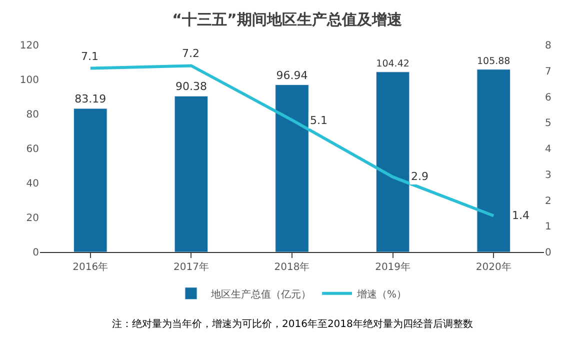  What do you see at coordinates (35, 253) in the screenshot?
I see `y-tick-label: 0` at bounding box center [35, 253].